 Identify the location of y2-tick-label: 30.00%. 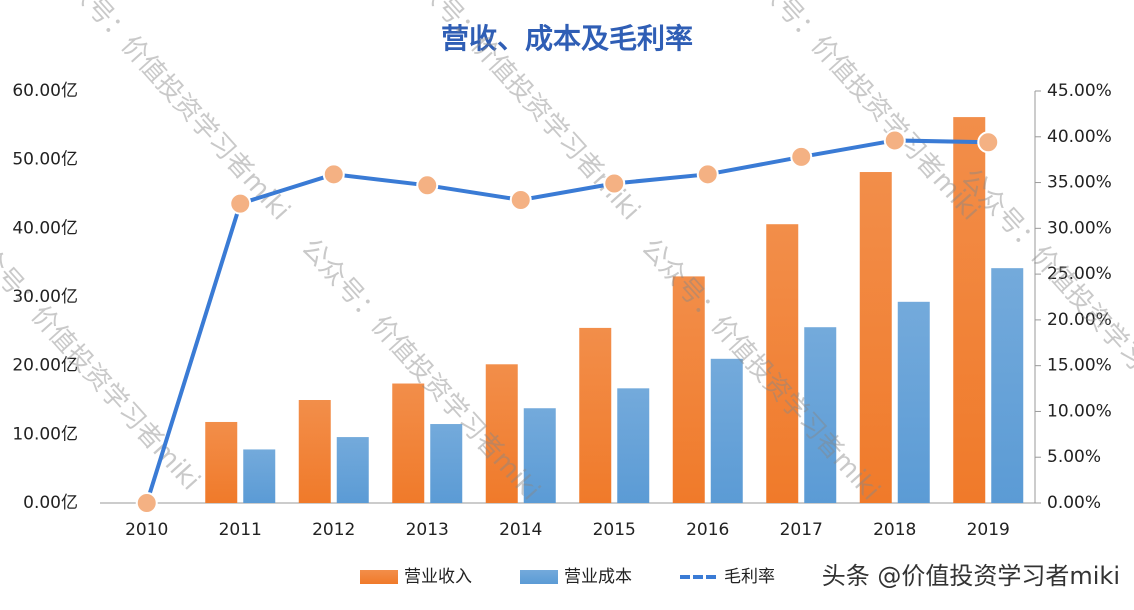
(1079, 228).